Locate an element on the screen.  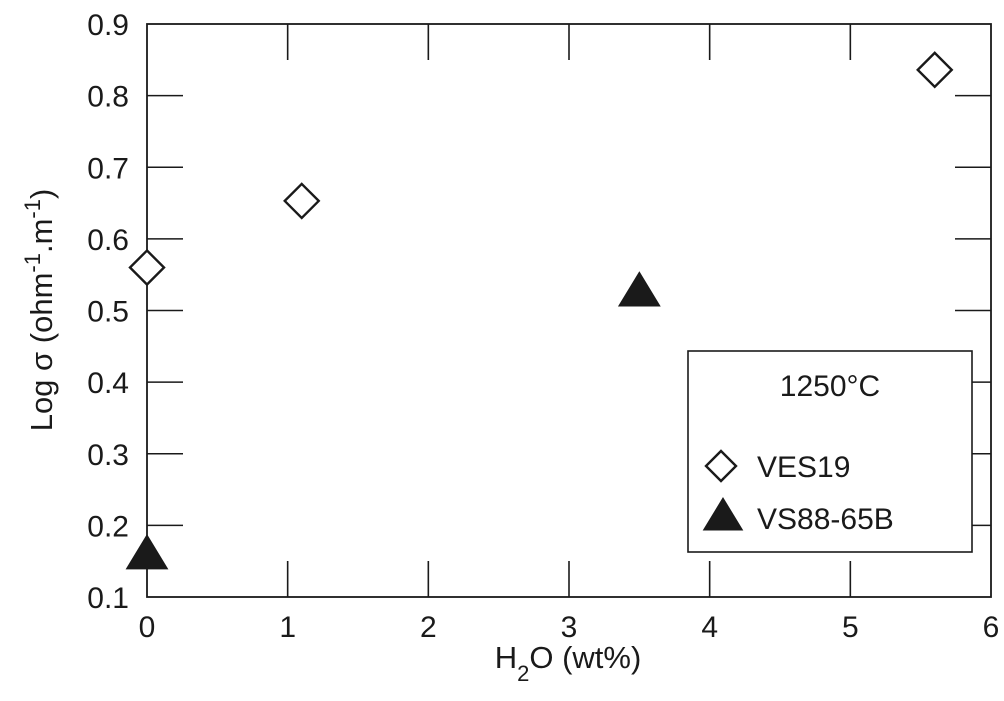
x-axis-label-pre: H is located at coordinates (506, 657).